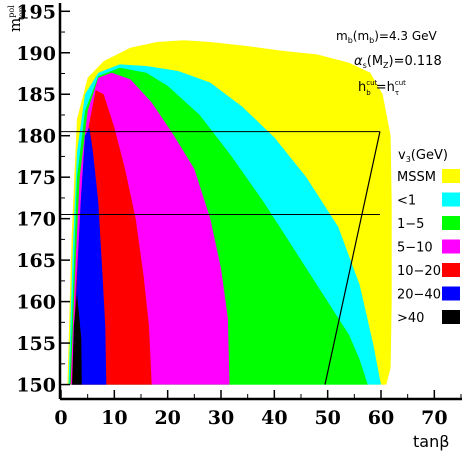  I want to click on legend-label: 5−10, so click(415, 248).